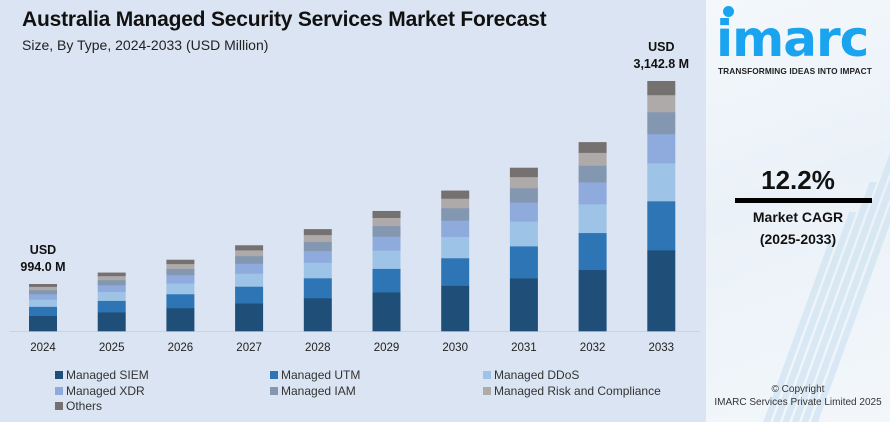 This screenshot has height=422, width=890. What do you see at coordinates (455, 214) in the screenshot?
I see `bar-segment-managed-iam-2030` at bounding box center [455, 214].